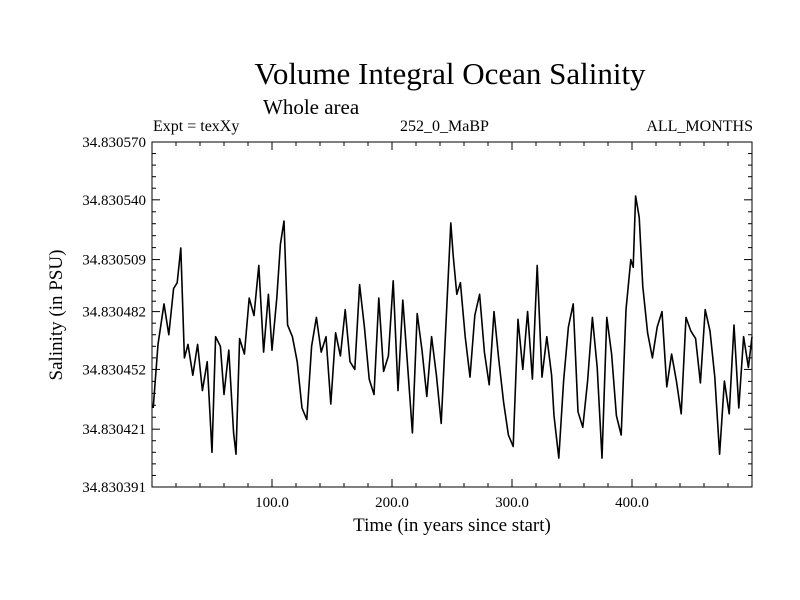 The image size is (800, 600). I want to click on y-axis-label: Salinity (in PSU), so click(56, 315).